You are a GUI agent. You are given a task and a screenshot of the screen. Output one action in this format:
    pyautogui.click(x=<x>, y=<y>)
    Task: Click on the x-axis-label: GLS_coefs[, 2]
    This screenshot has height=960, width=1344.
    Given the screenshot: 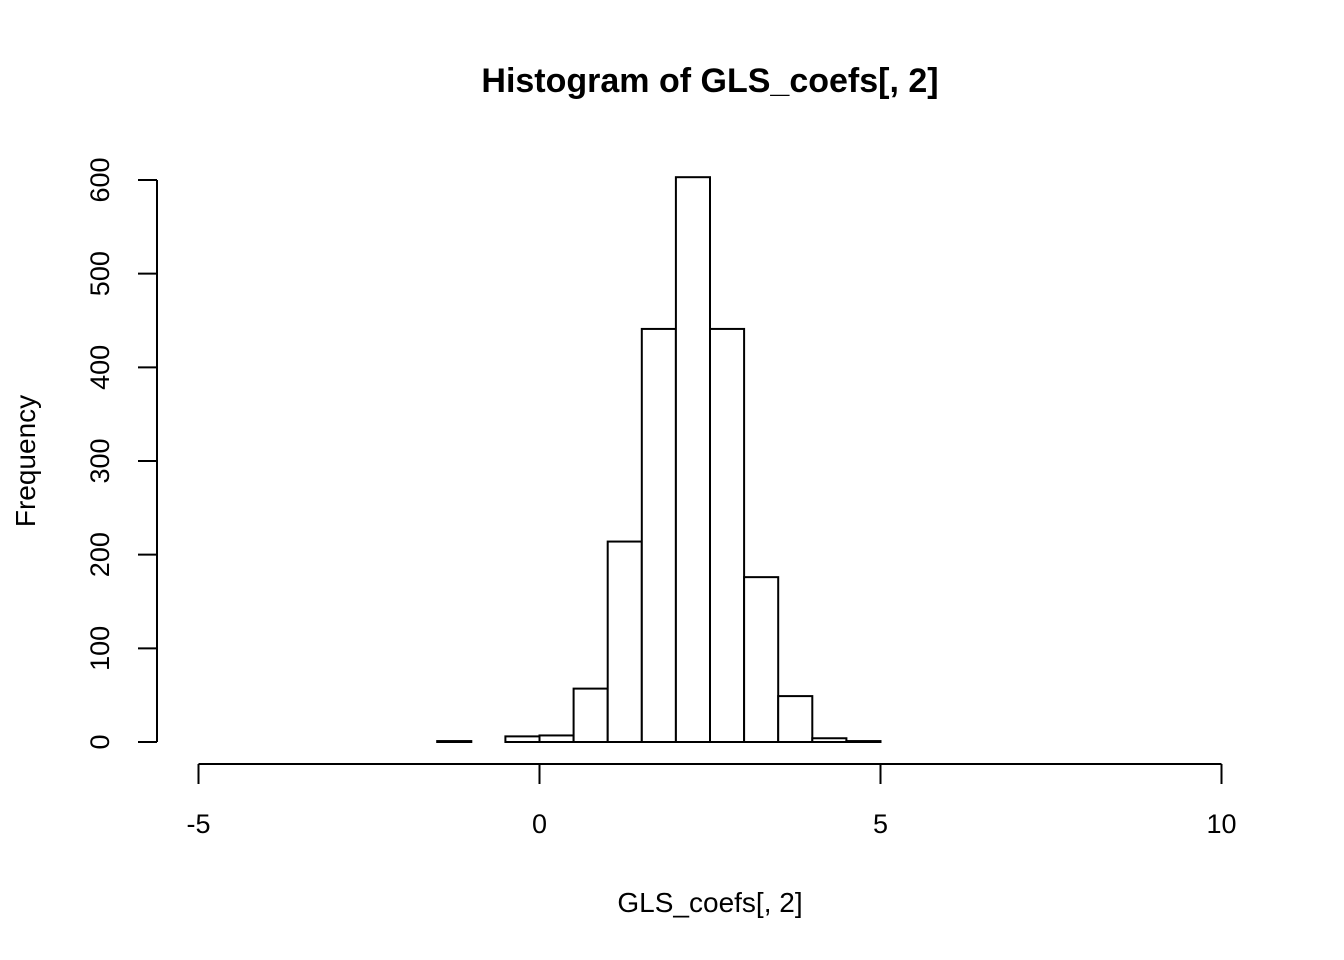 What is the action you would take?
    pyautogui.click(x=709, y=902)
    